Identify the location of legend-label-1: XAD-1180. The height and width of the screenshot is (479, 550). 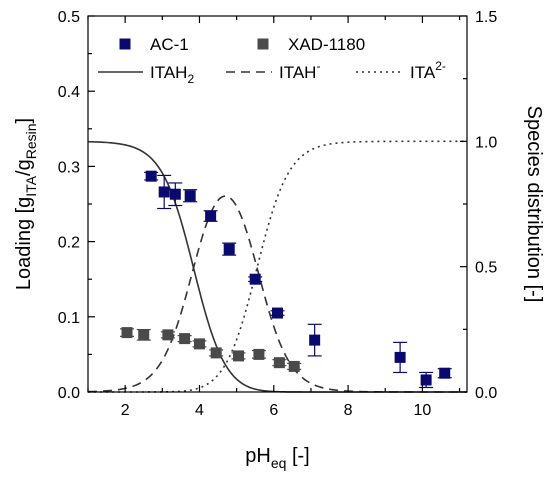
(326, 44).